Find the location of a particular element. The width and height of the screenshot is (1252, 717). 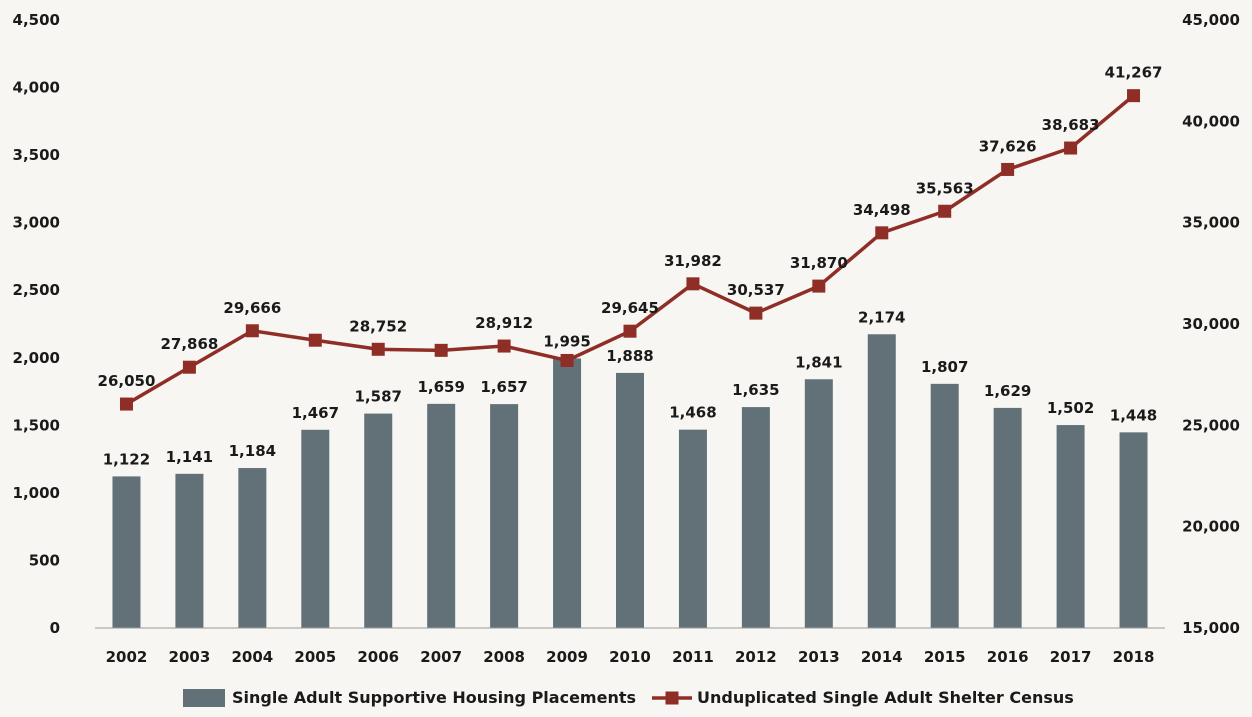

line-value-label: 27,868 is located at coordinates (189, 344).